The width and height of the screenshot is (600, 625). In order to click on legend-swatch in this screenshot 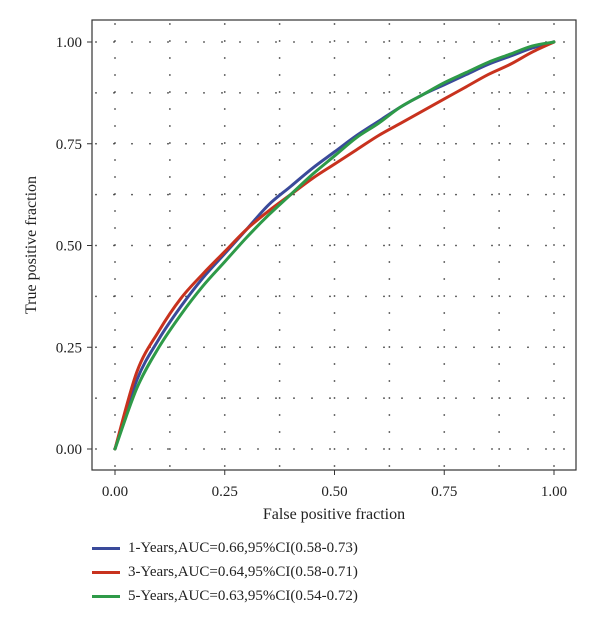, I will do `click(106, 596)`.